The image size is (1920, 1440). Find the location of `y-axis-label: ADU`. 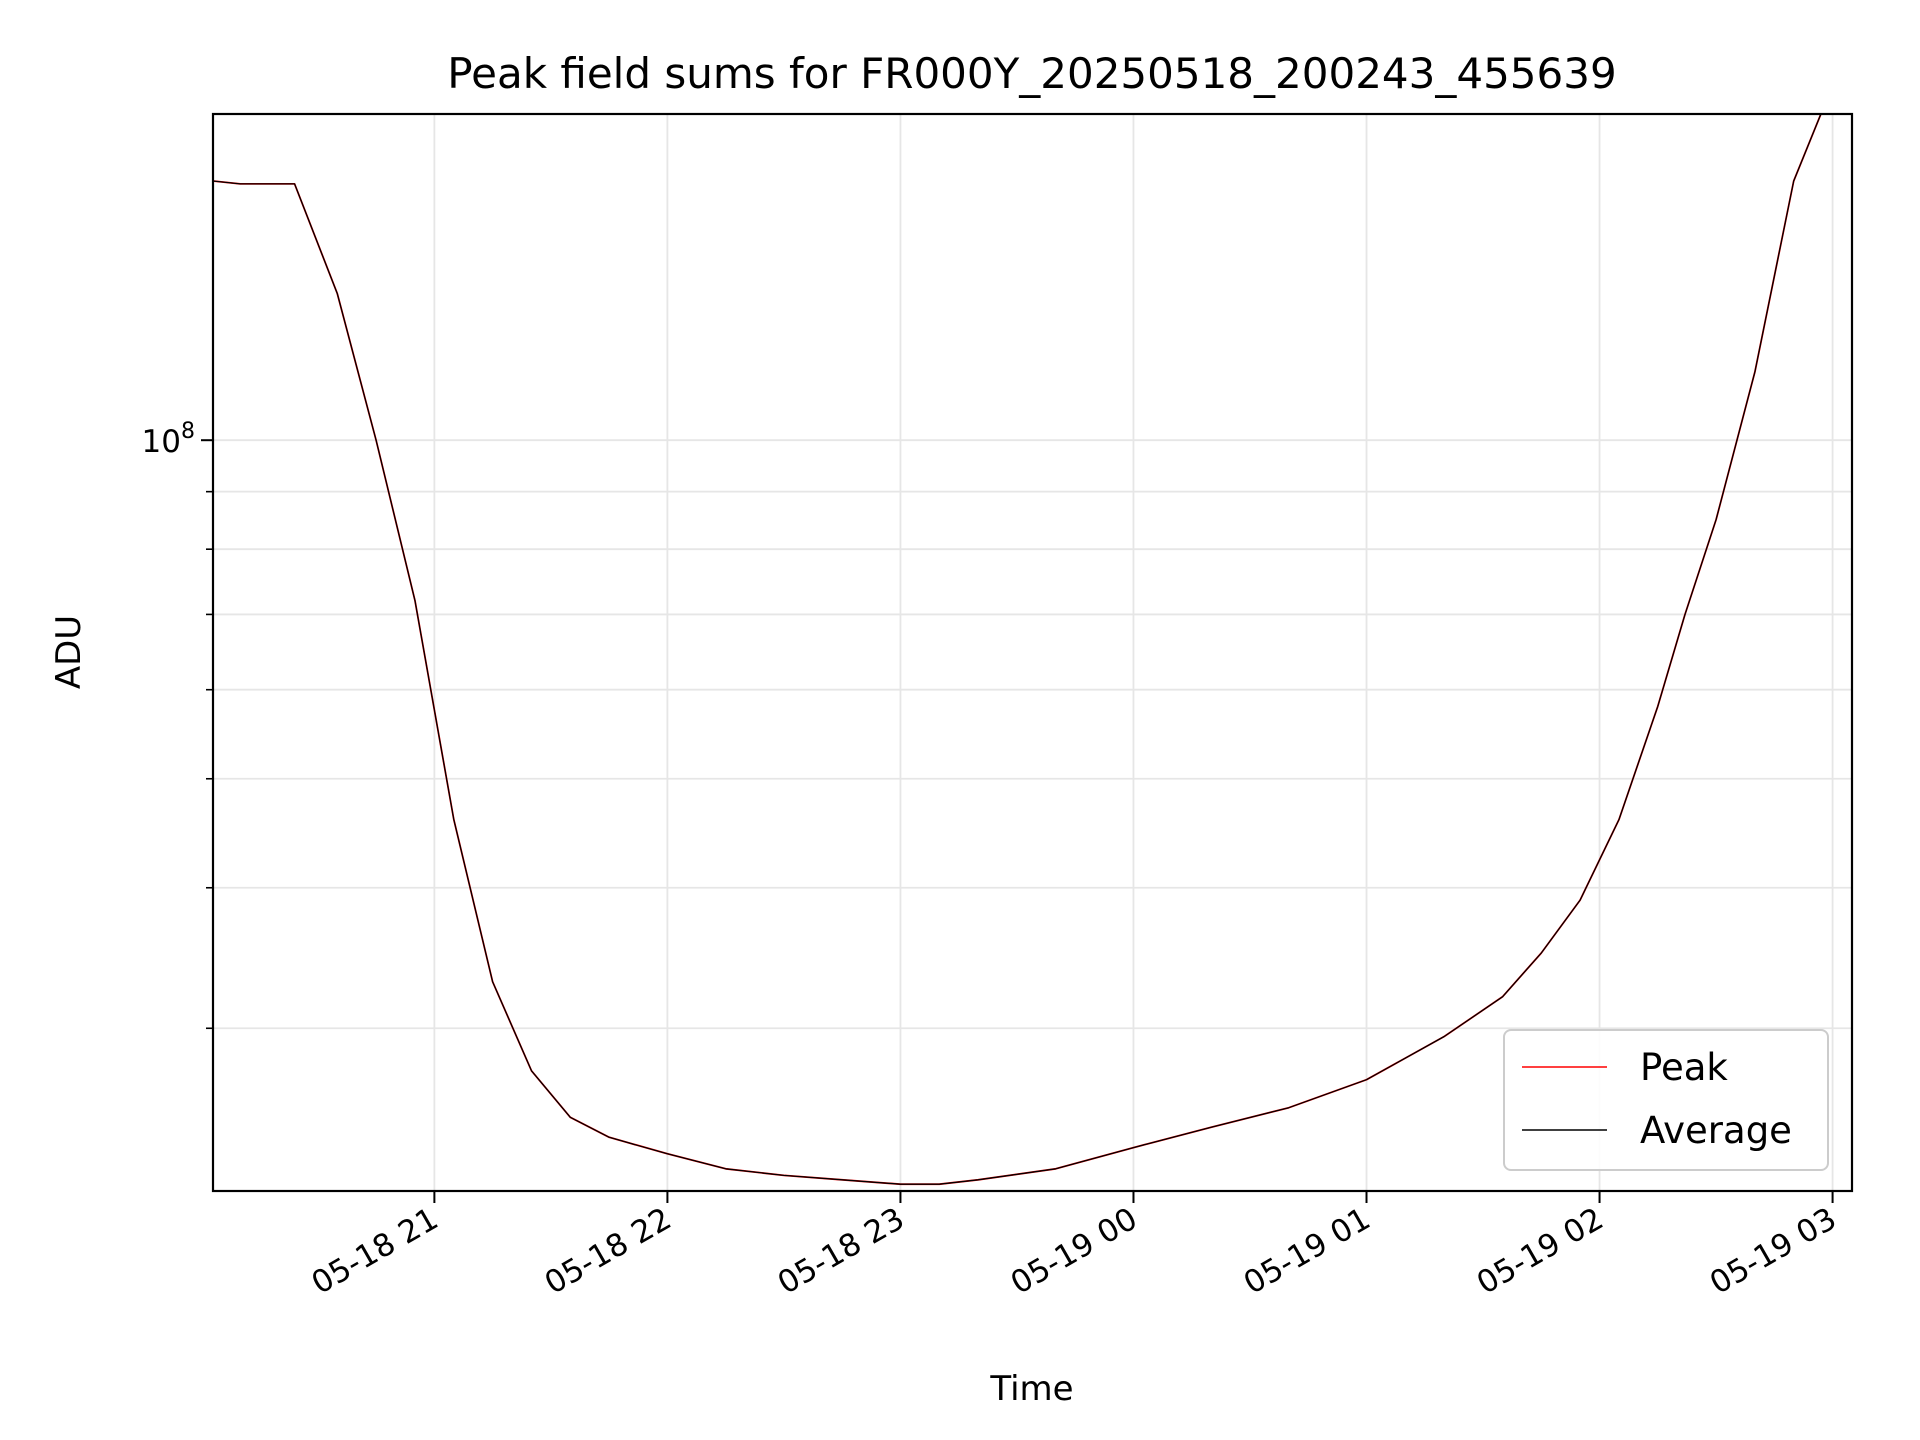

y-axis-label: ADU is located at coordinates (69, 652).